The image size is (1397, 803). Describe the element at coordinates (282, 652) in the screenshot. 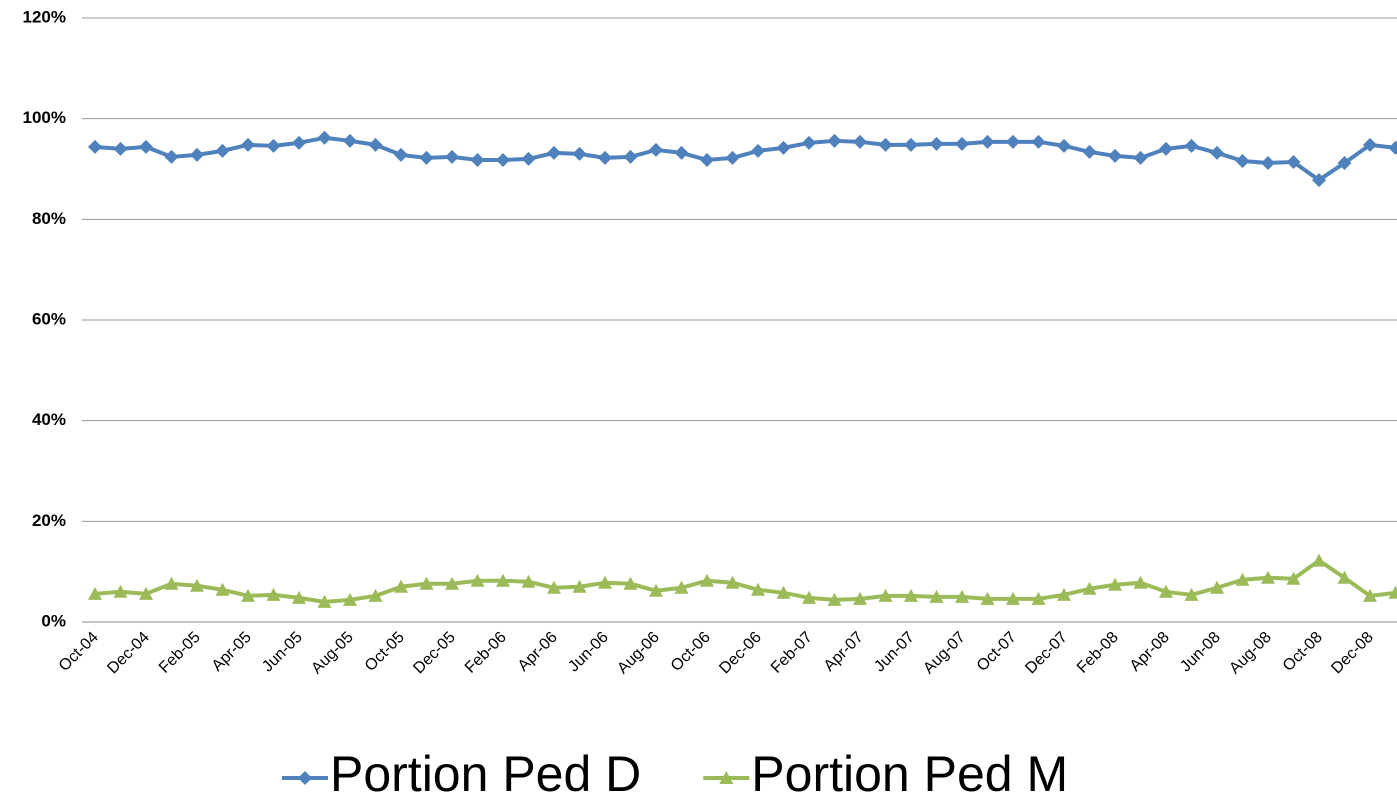

I see `x-tick-label: Jun-05` at that location.